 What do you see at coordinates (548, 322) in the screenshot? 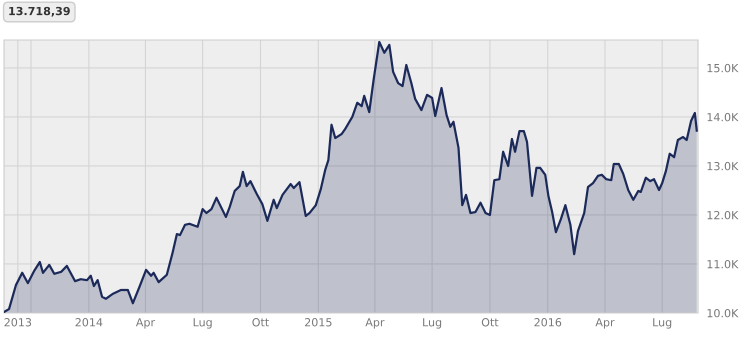
I see `x-tick-label: 2016` at bounding box center [548, 322].